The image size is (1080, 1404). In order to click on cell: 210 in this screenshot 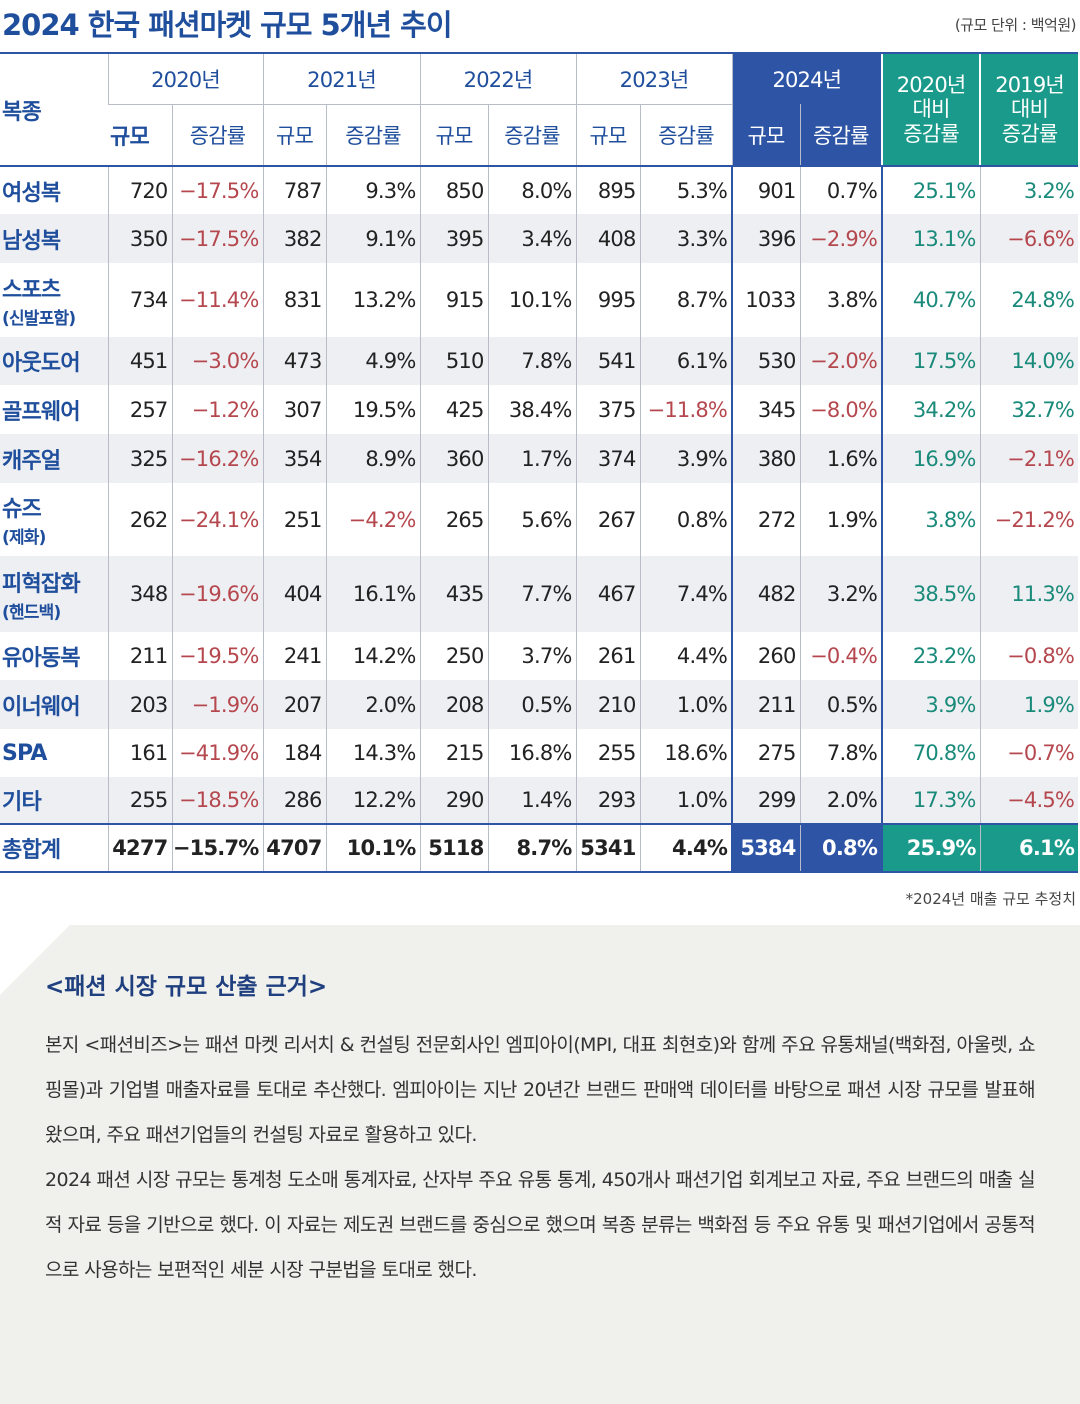, I will do `click(608, 704)`.